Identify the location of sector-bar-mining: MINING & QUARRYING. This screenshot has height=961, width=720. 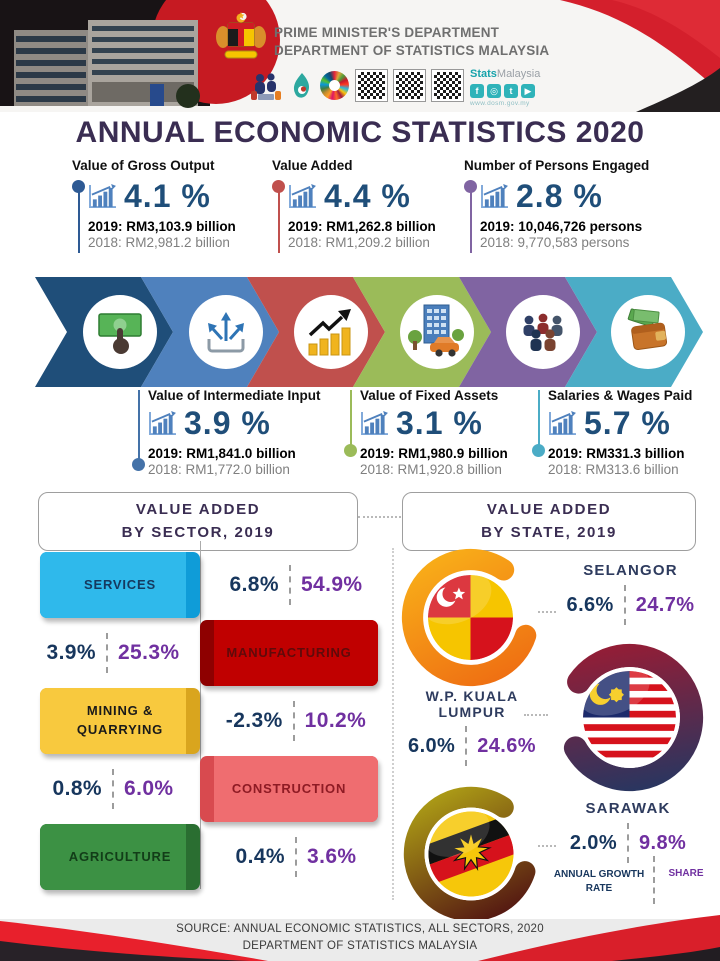
(120, 721).